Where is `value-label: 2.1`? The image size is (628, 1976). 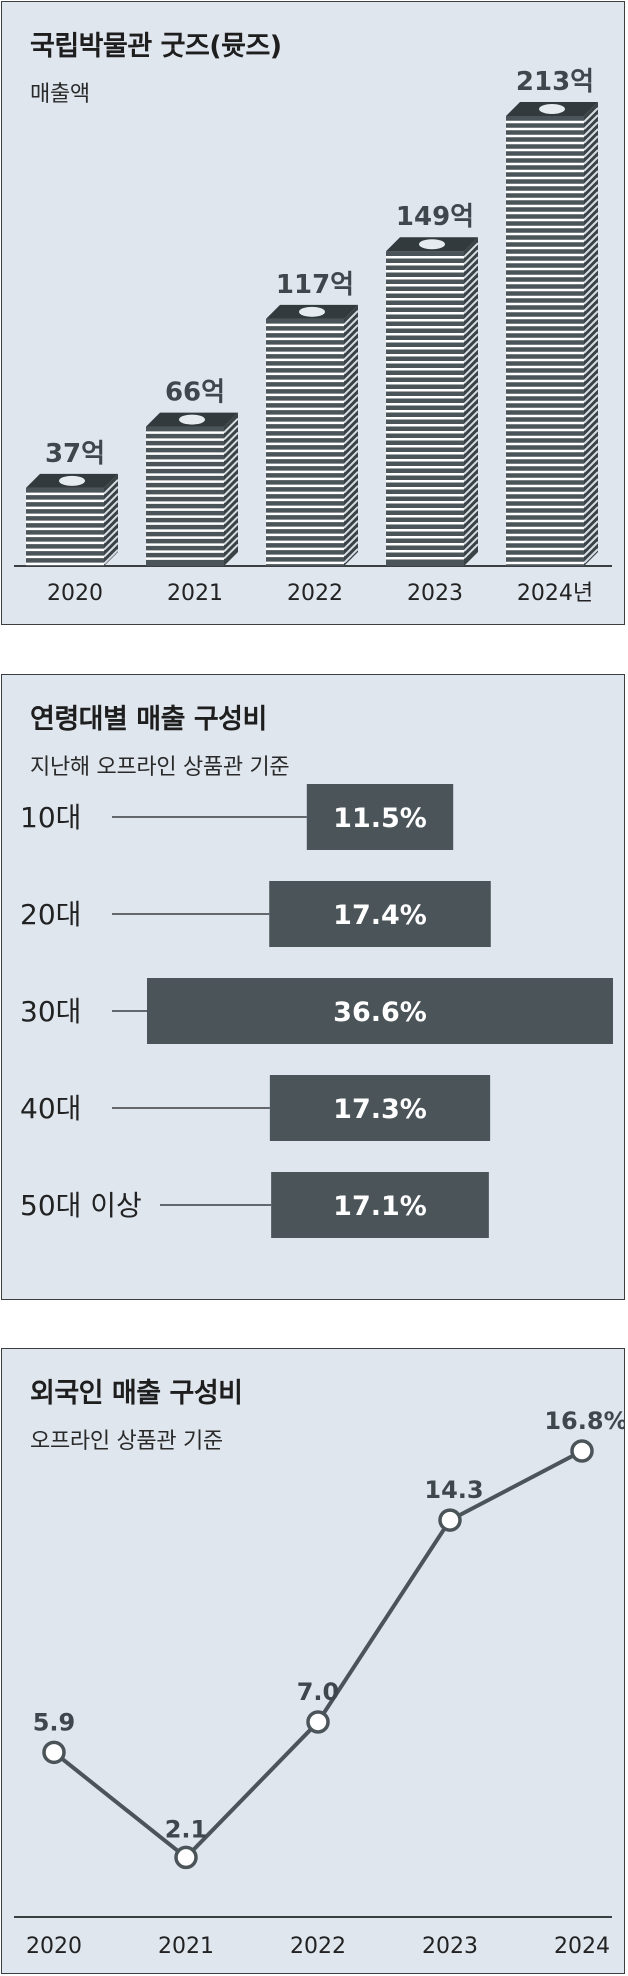 value-label: 2.1 is located at coordinates (186, 1829).